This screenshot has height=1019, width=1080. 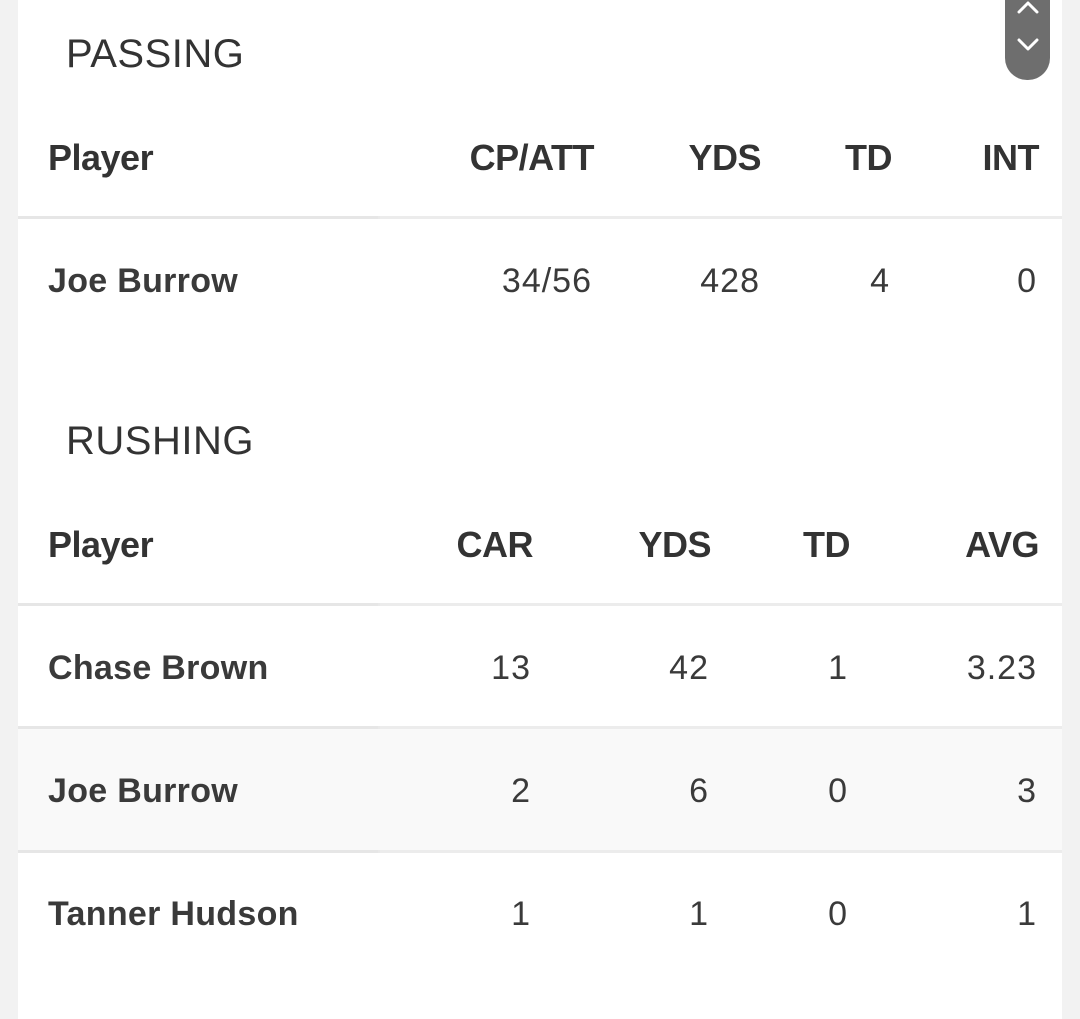 I want to click on player-name: Chase Brown, so click(x=158, y=668).